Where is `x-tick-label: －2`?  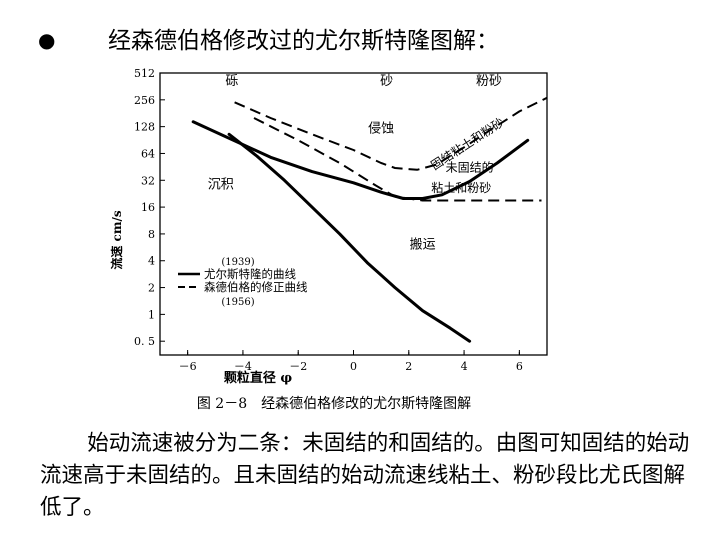 x-tick-label: －2 is located at coordinates (298, 366).